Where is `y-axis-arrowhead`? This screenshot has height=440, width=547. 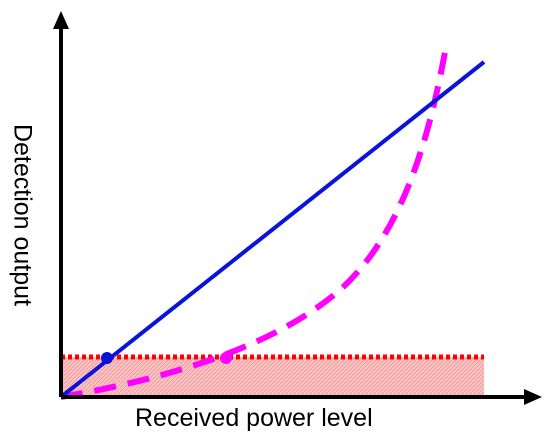
y-axis-arrowhead is located at coordinates (61, 20).